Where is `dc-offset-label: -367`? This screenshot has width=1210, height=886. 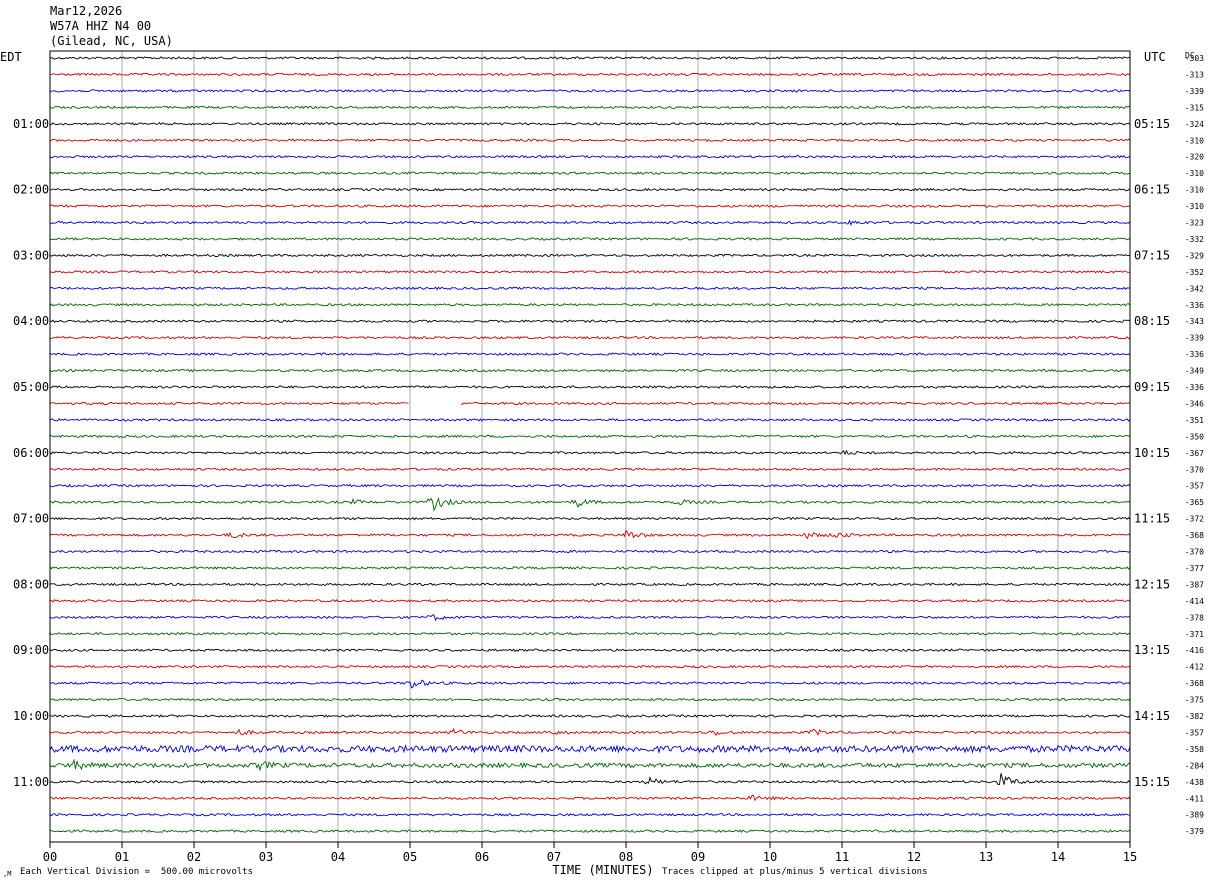
dc-offset-label: -367 is located at coordinates (1194, 453).